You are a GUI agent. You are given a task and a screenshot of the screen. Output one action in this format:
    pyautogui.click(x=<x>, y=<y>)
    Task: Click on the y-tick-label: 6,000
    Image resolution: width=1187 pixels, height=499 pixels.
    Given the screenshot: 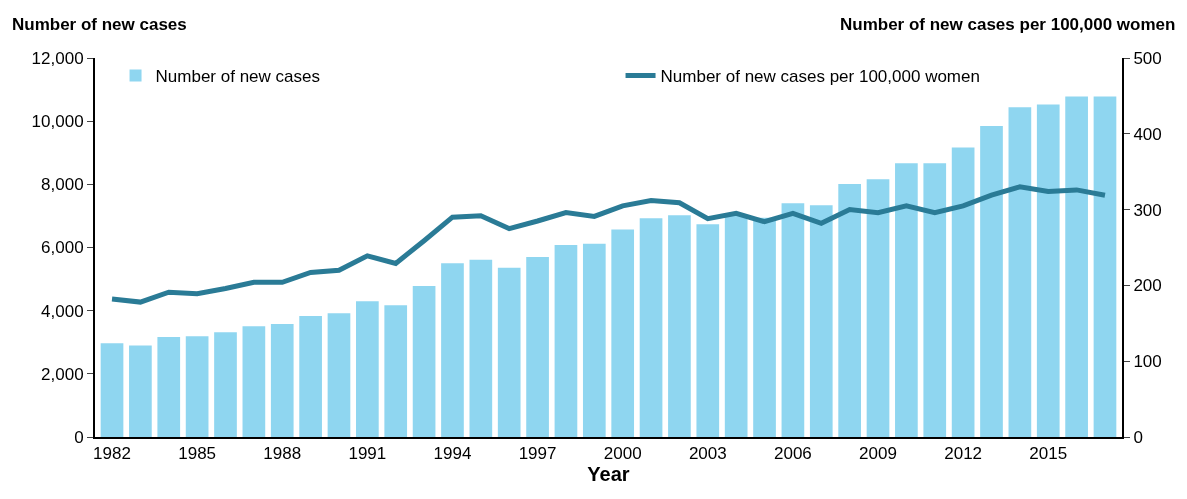 What is the action you would take?
    pyautogui.click(x=62, y=248)
    